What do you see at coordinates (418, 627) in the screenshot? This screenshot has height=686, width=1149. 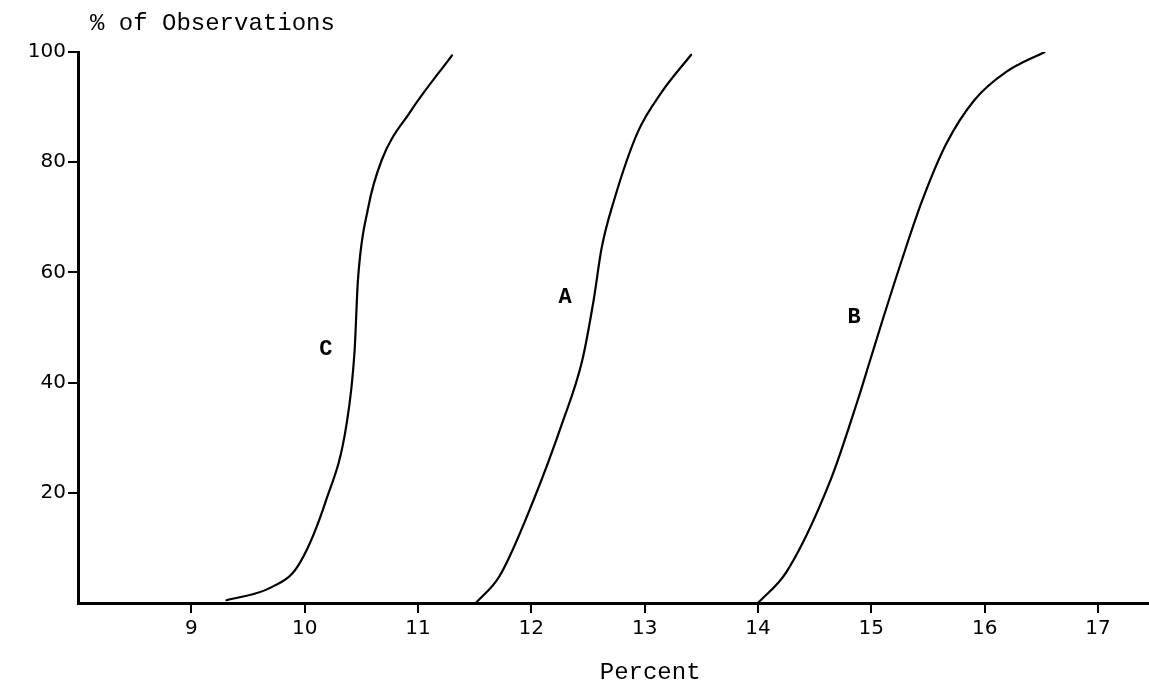 I see `x-tick-label: 11` at bounding box center [418, 627].